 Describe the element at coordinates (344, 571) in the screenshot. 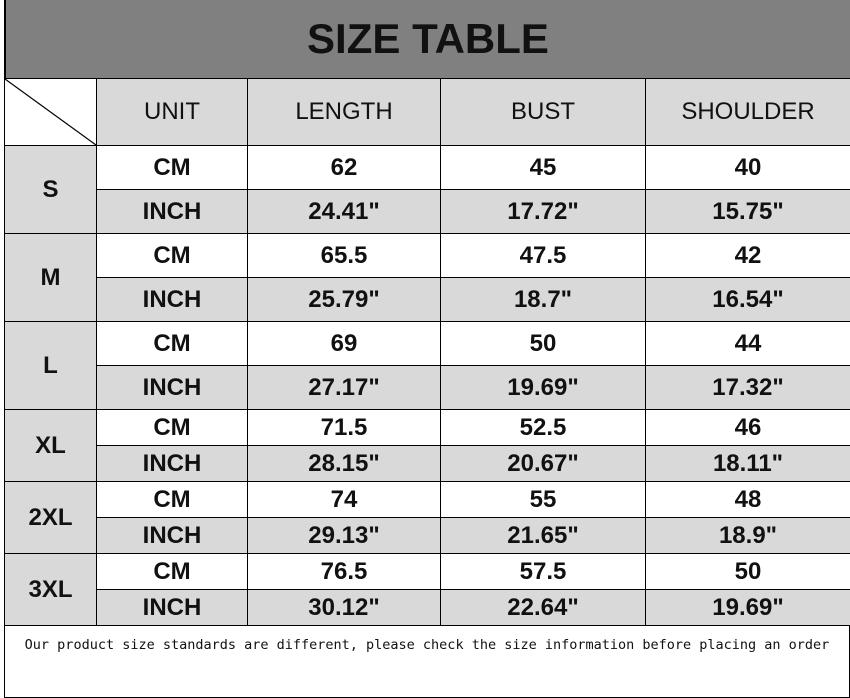

I see `cm-value: 76.5` at that location.